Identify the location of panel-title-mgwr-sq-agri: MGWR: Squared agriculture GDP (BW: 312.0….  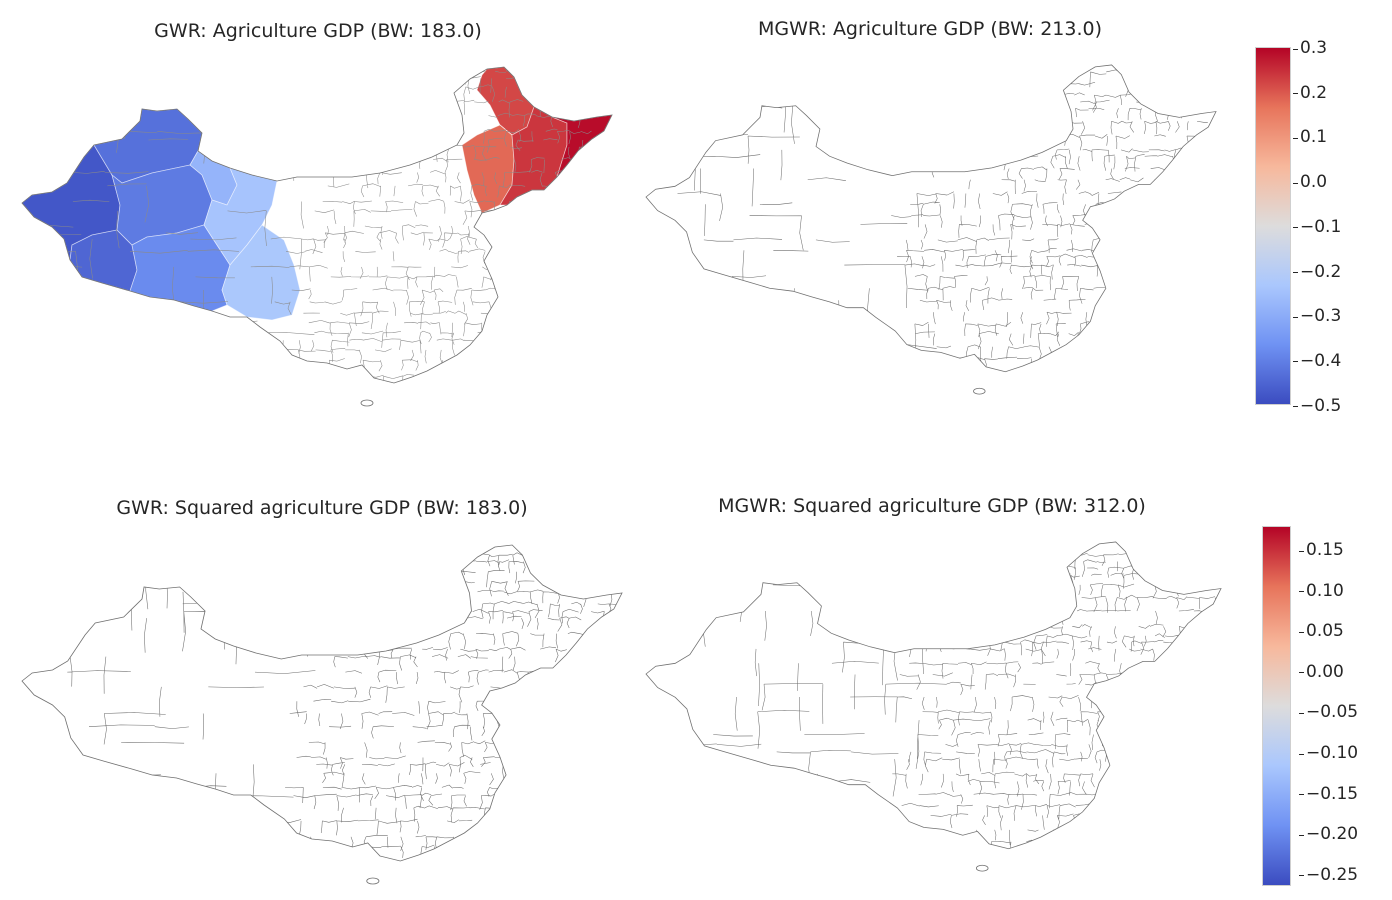
(932, 506).